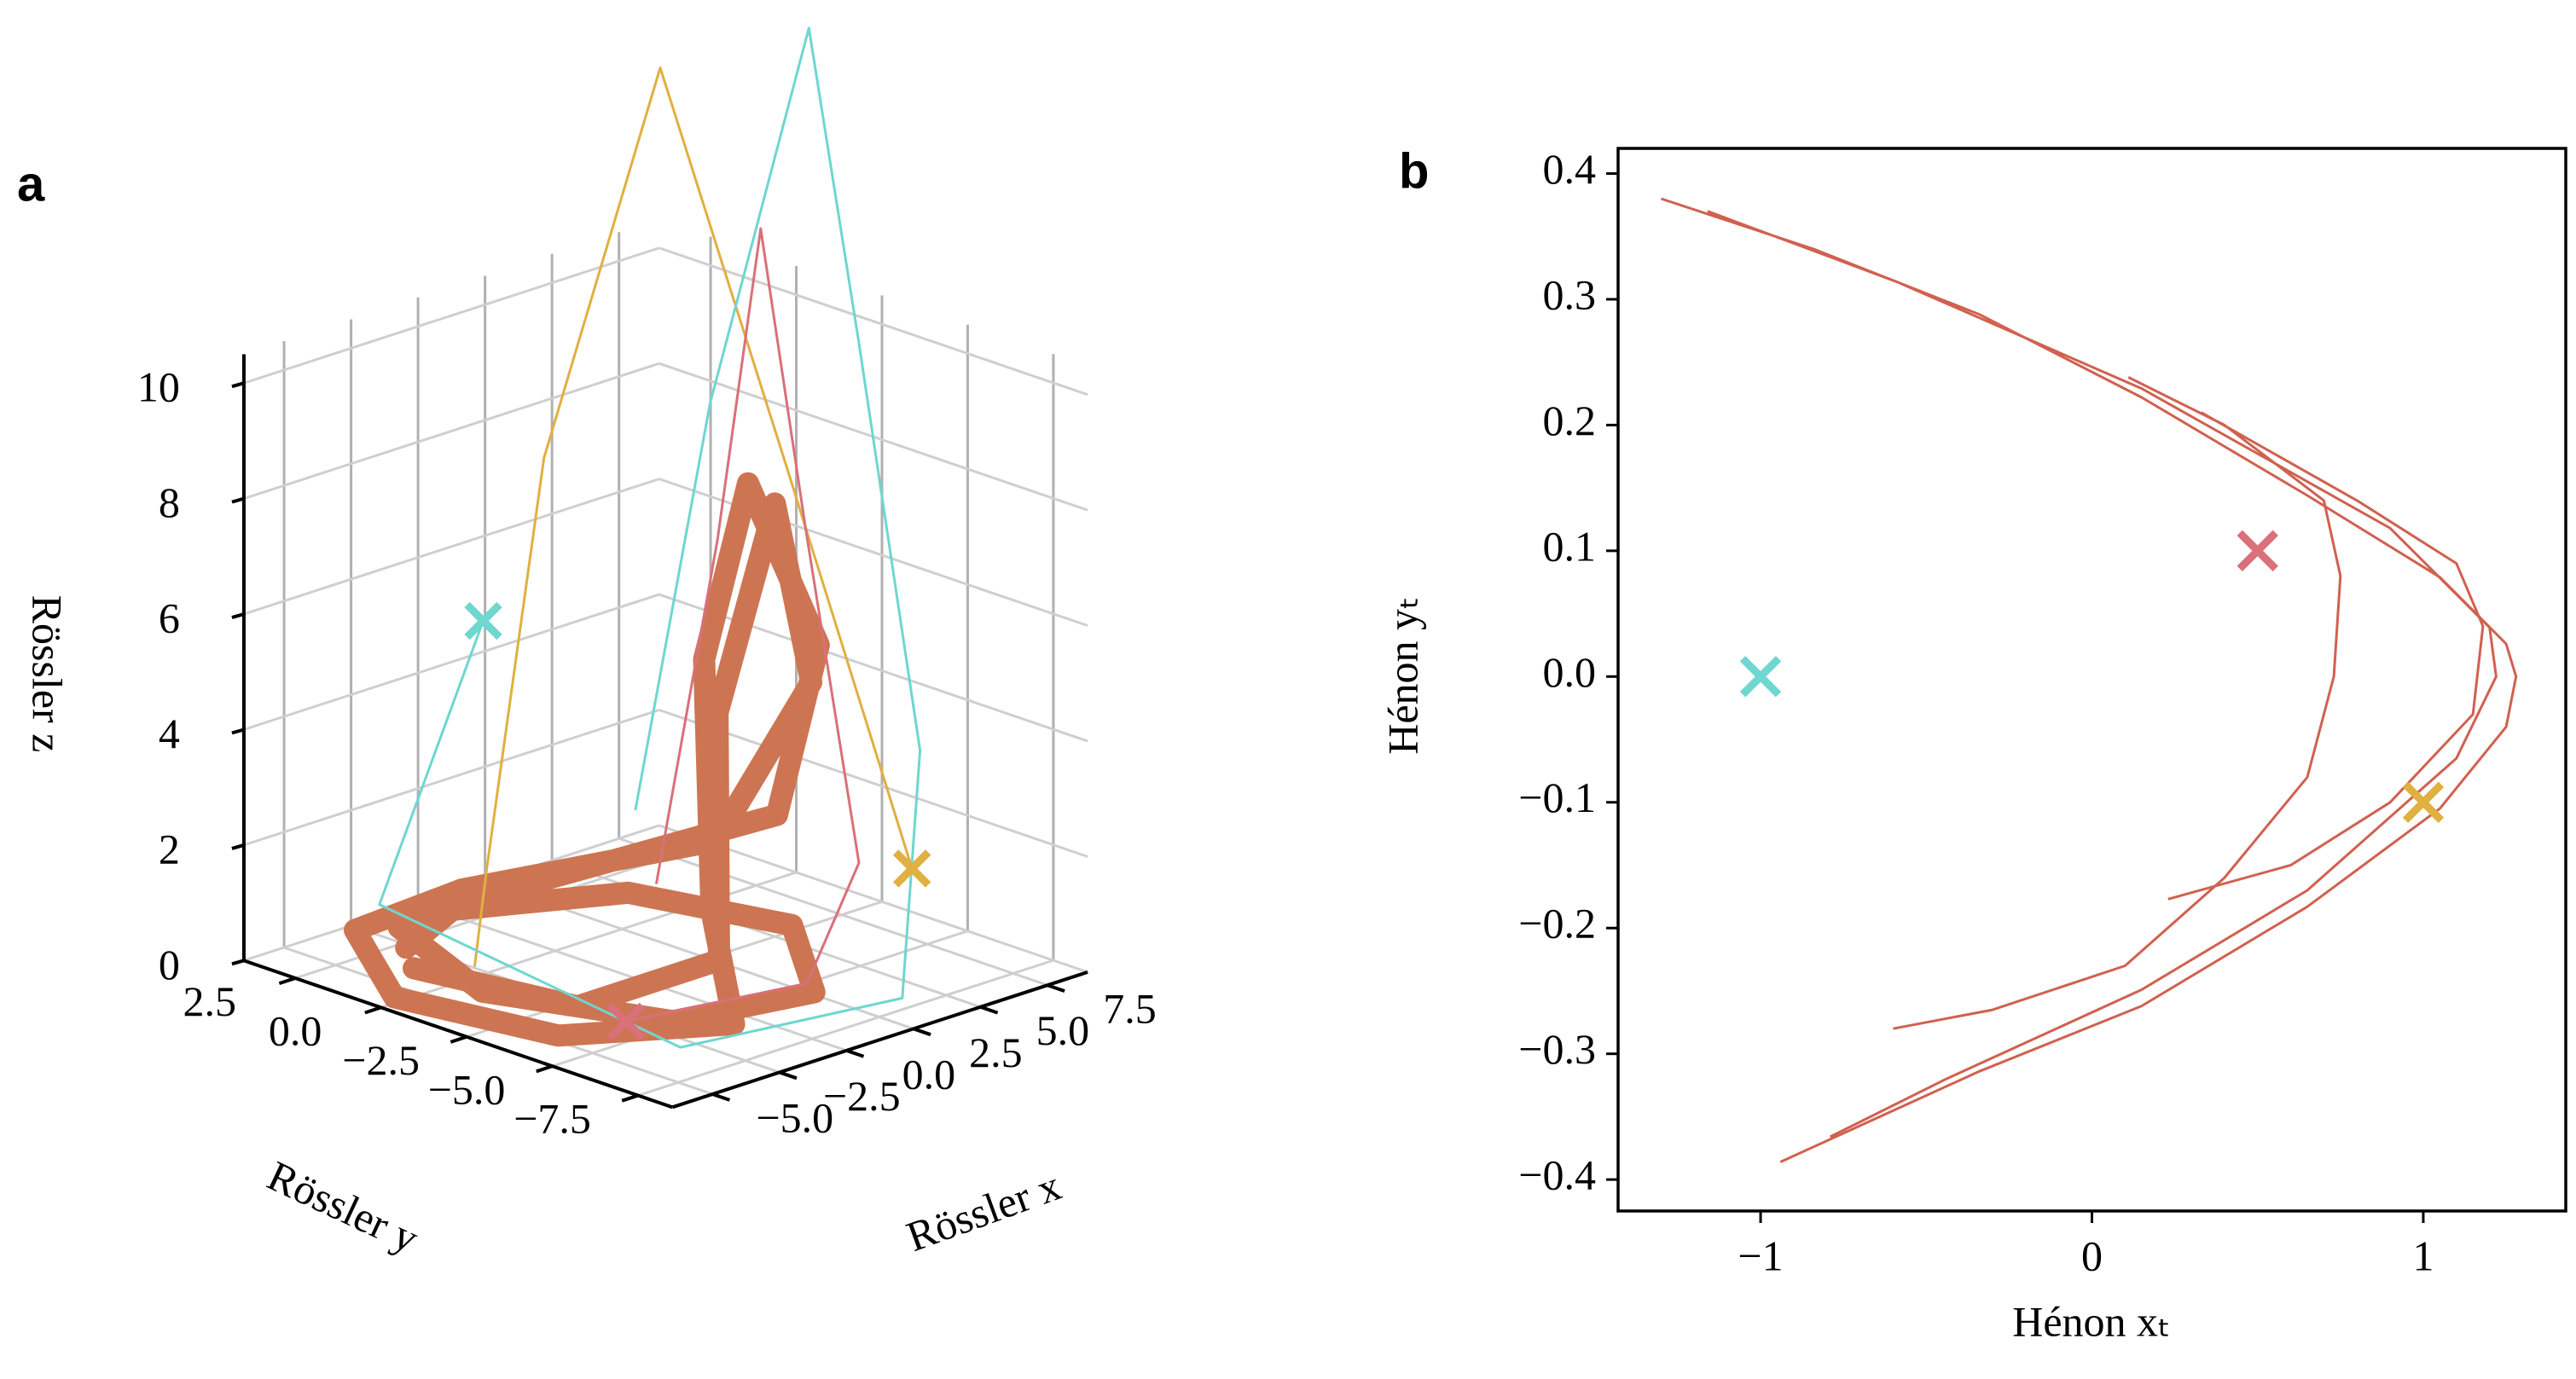 Image resolution: width=2576 pixels, height=1379 pixels. Describe the element at coordinates (209, 1001) in the screenshot. I see `y-tick-label: 2.5` at that location.